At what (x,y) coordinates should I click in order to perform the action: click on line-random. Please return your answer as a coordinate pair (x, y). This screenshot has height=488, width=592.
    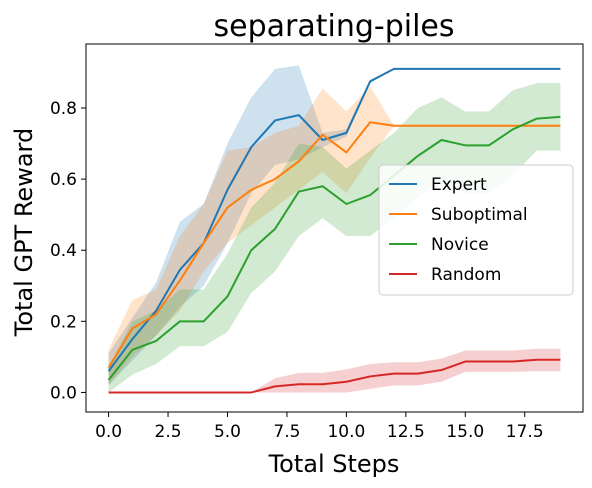
    Looking at the image, I should click on (334, 376).